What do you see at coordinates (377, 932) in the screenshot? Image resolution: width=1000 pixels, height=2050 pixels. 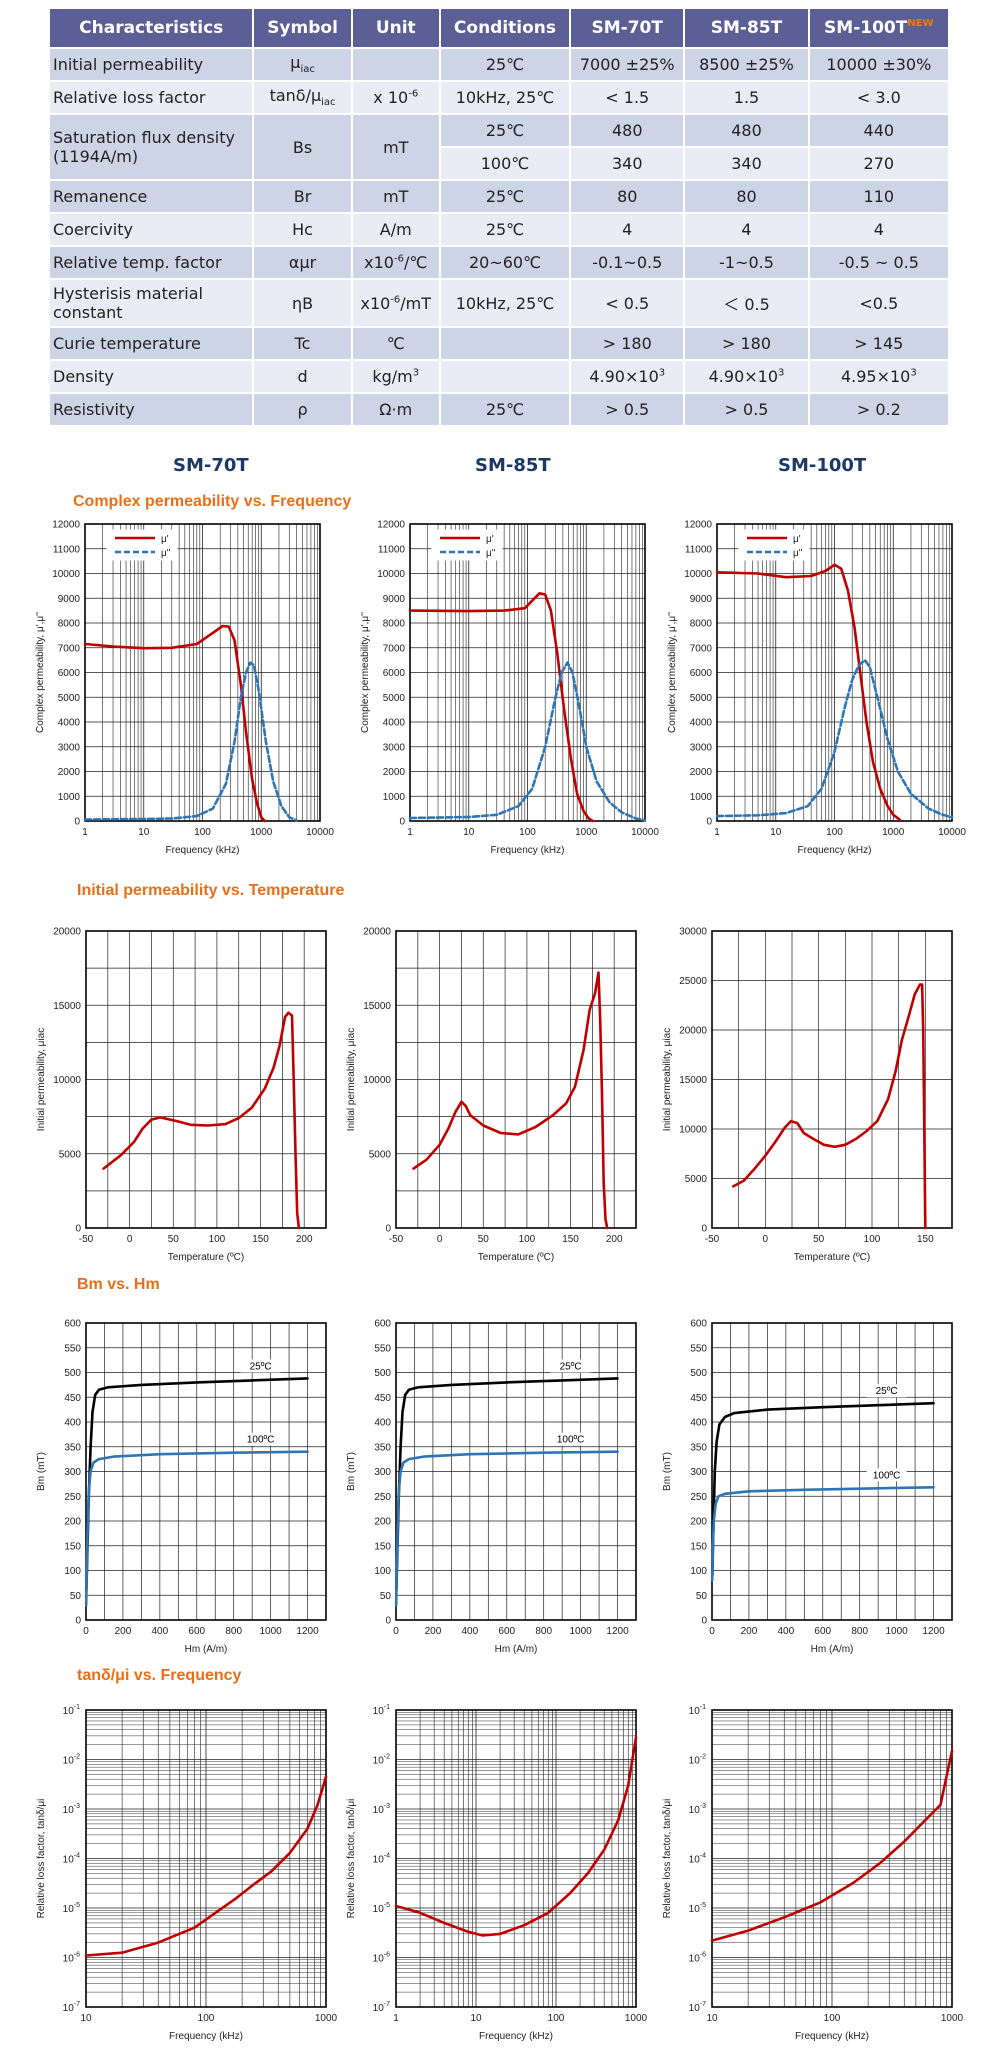 I see `y-tick-label: 20000` at bounding box center [377, 932].